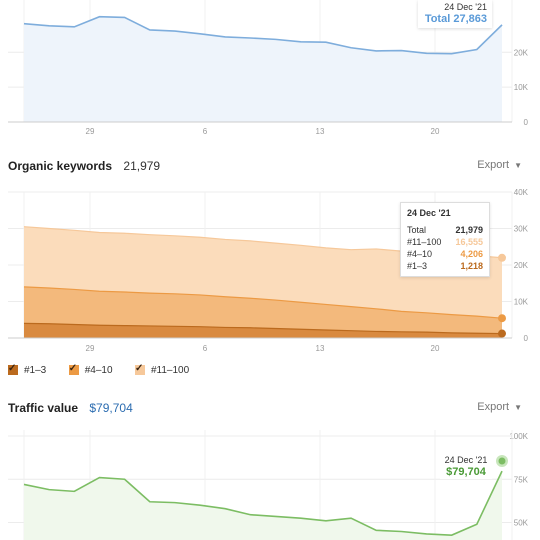  What do you see at coordinates (445, 268) in the screenshot?
I see `tooltip-row-1-3: #1–3 1,218` at bounding box center [445, 268].